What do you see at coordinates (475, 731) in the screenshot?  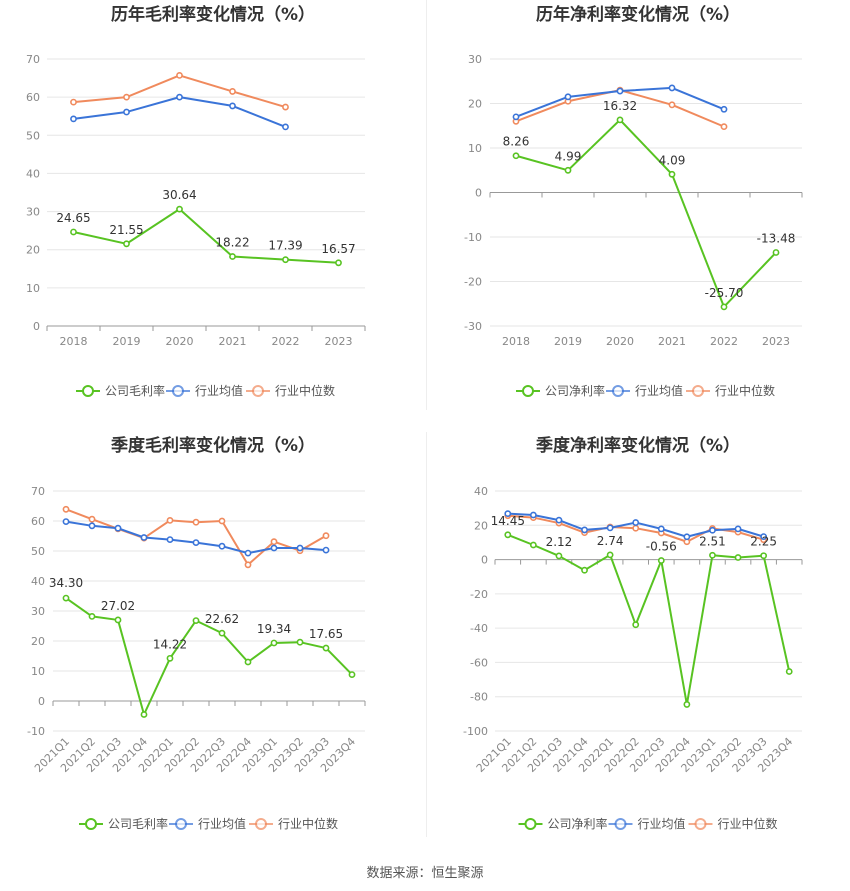 I see `y-tick-label: -100` at bounding box center [475, 731].